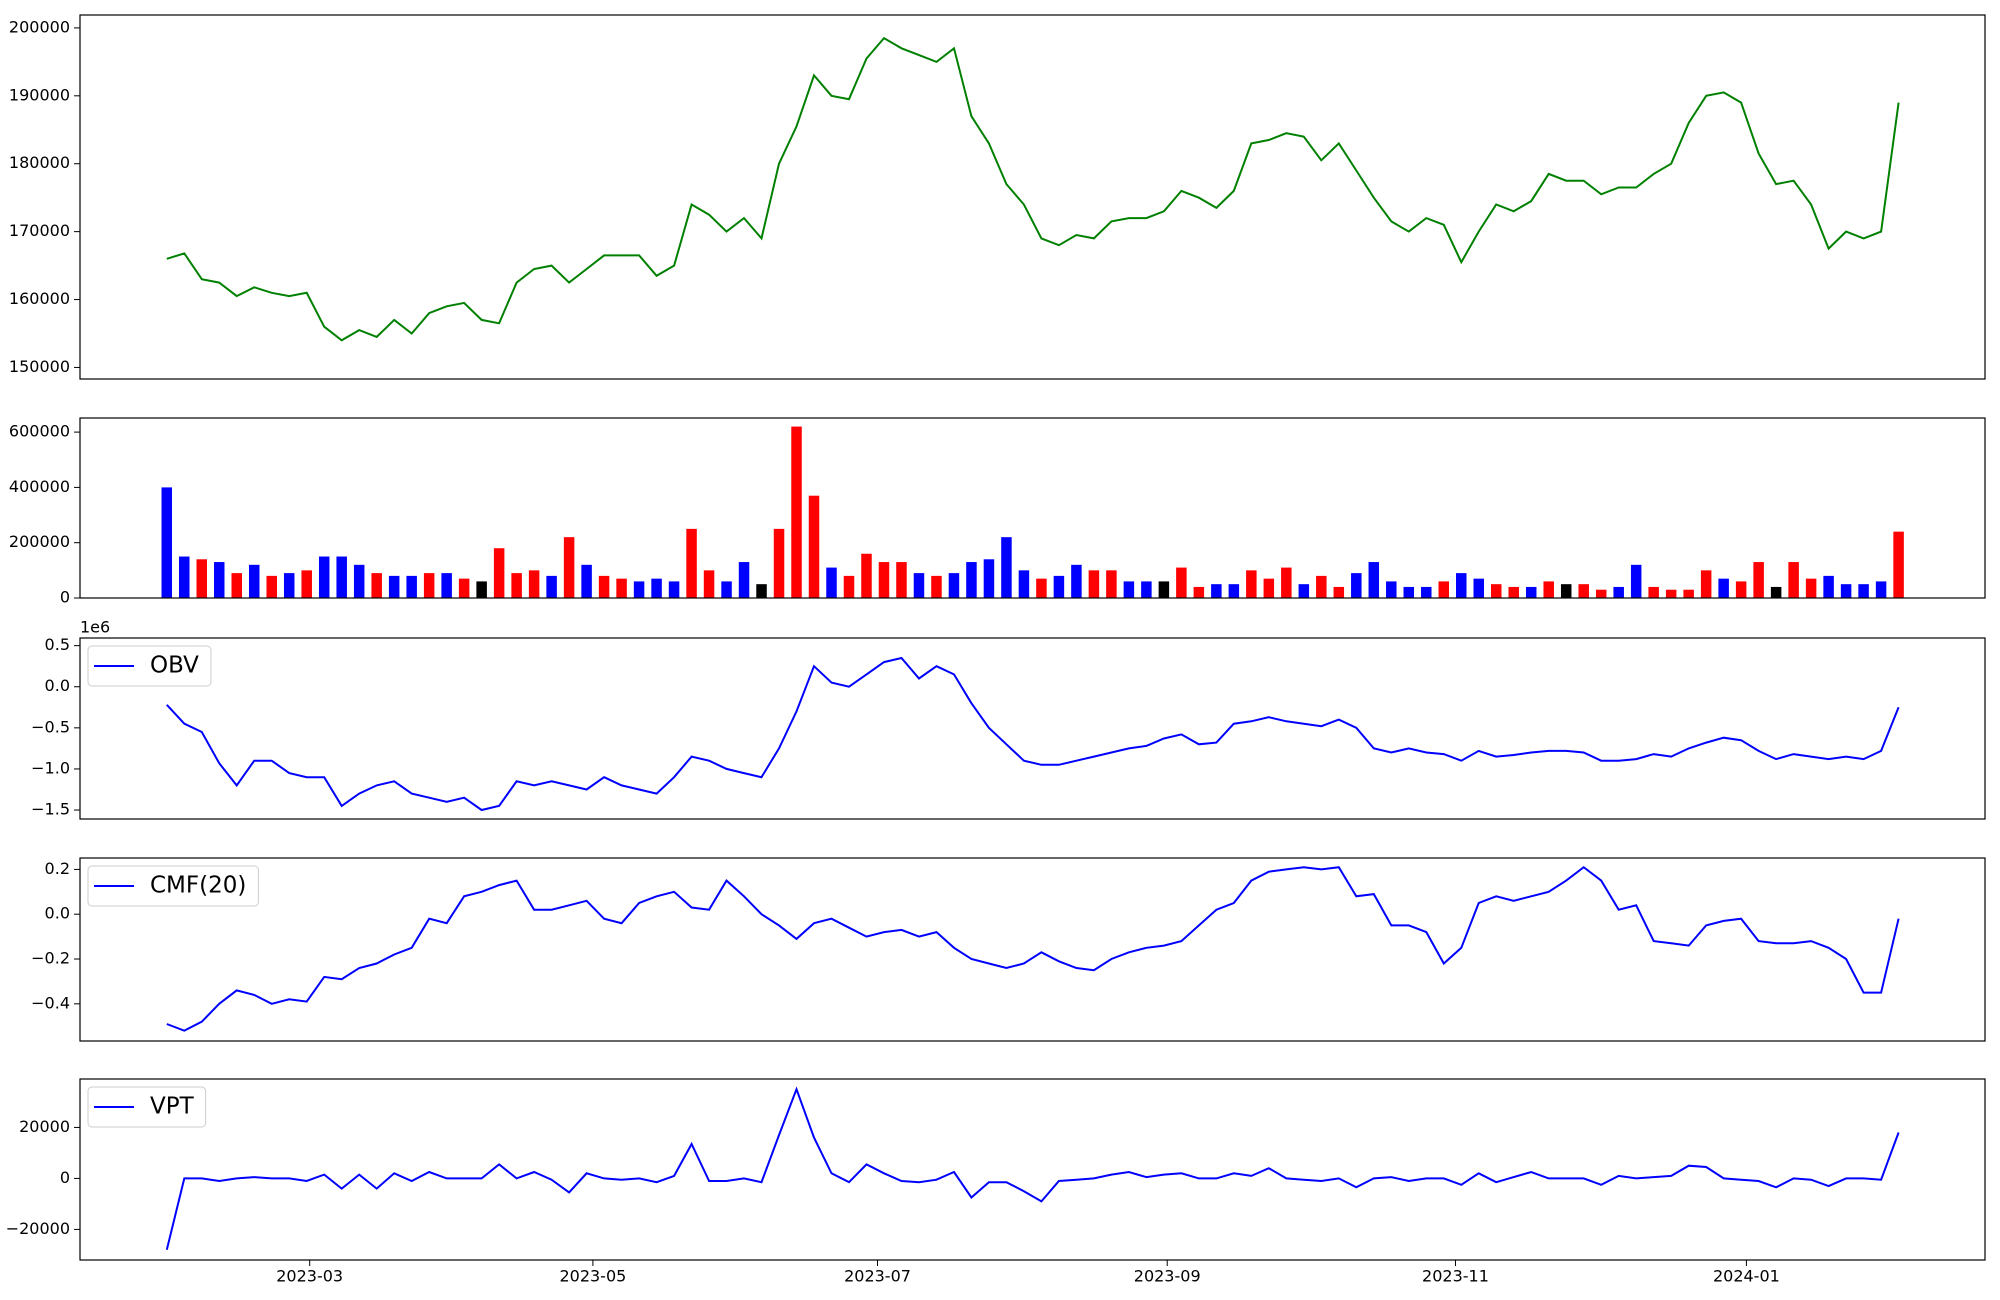  Describe the element at coordinates (57, 644) in the screenshot. I see `y-tick-label: 0.5` at that location.